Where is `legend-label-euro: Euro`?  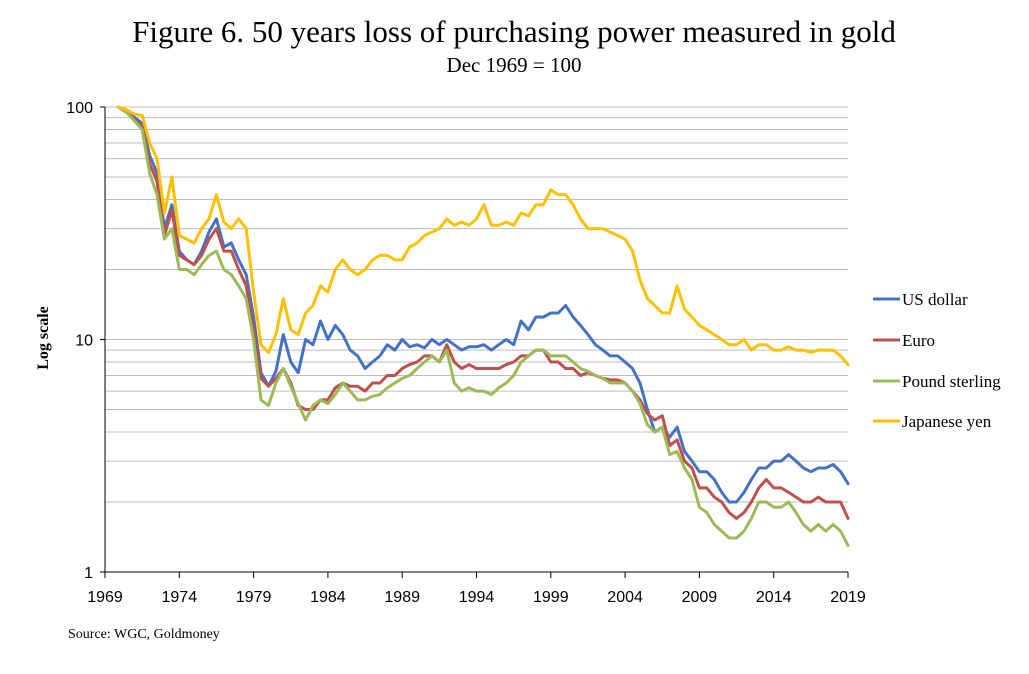
legend-label-euro: Euro is located at coordinates (918, 340).